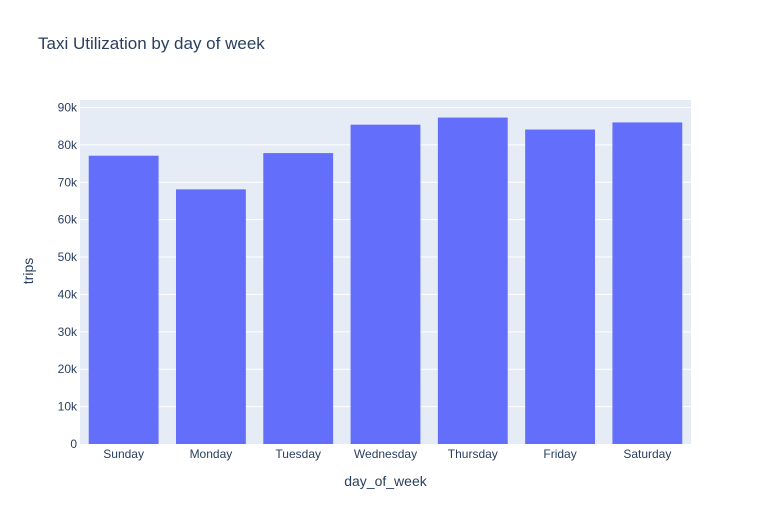 Image resolution: width=771 pixels, height=525 pixels. I want to click on y-tick-label: 10k, so click(68, 407).